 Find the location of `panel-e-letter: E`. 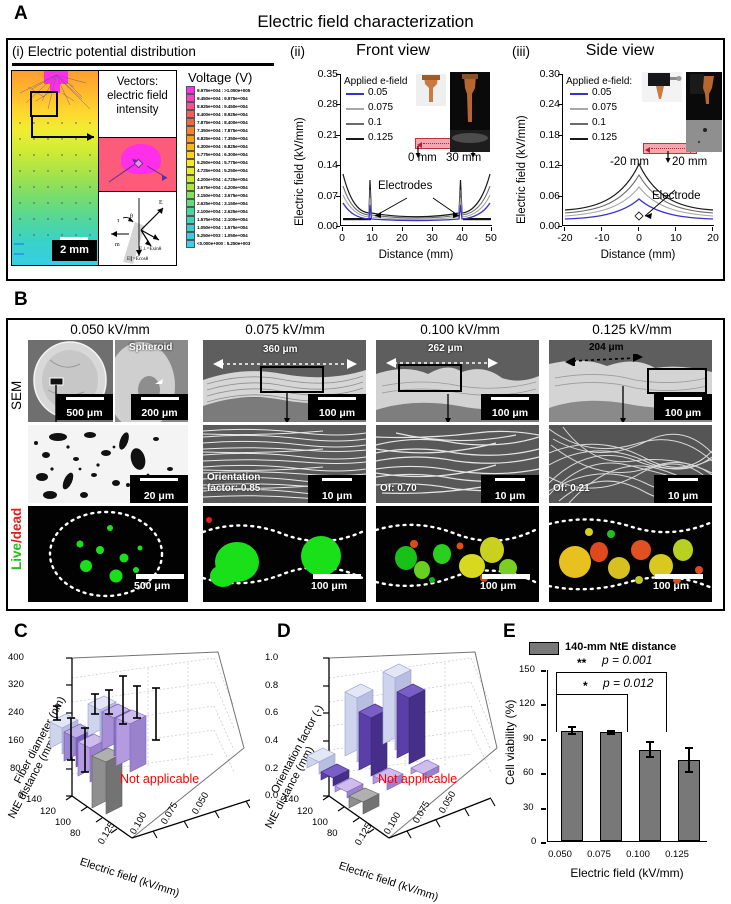

panel-e-letter: E is located at coordinates (509, 631).